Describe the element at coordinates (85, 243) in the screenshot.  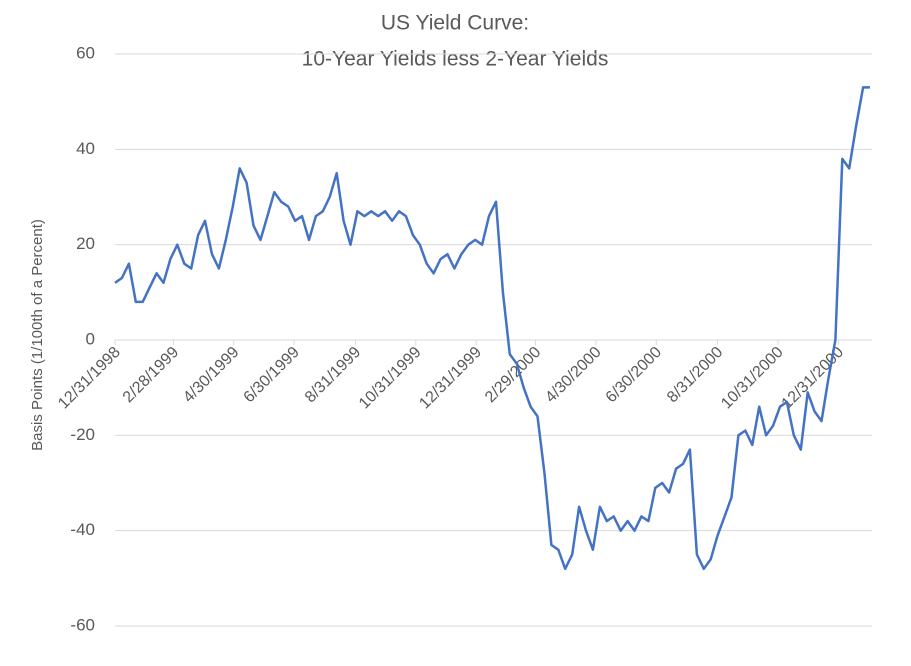
I see `y-tick-label: 20` at that location.